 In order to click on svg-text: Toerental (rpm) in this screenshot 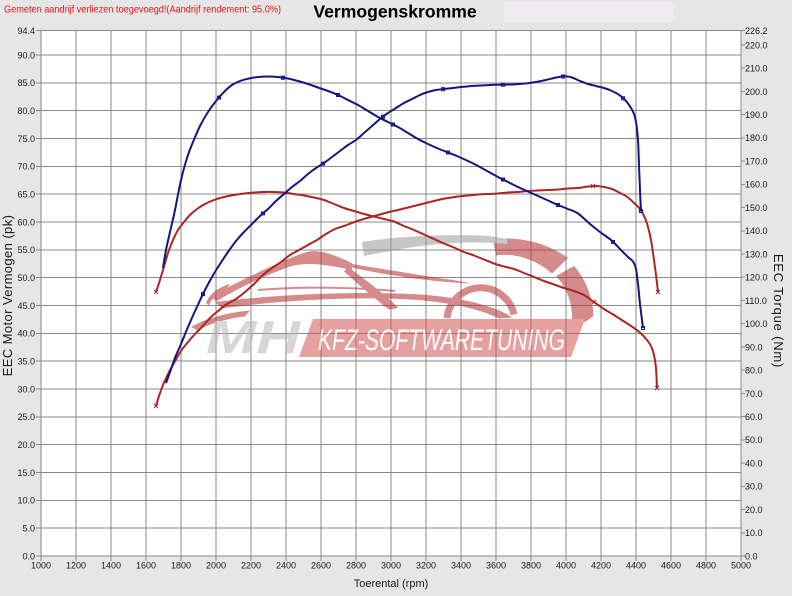, I will do `click(391, 584)`.